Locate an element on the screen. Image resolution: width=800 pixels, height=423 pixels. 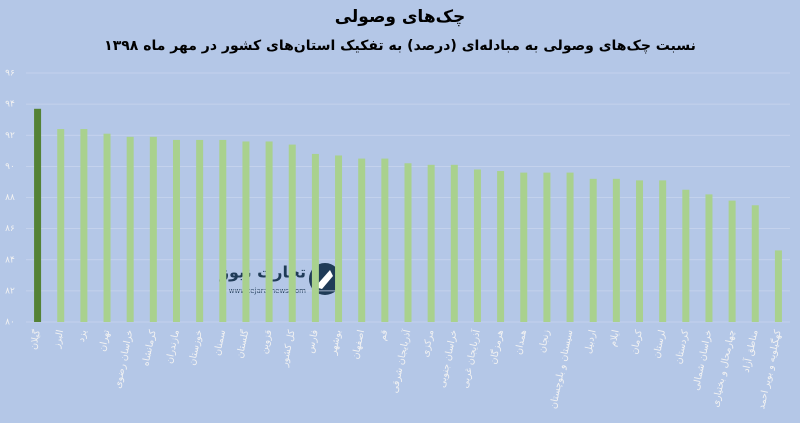
x-tick-label: اردبیل is located at coordinates (591, 342).